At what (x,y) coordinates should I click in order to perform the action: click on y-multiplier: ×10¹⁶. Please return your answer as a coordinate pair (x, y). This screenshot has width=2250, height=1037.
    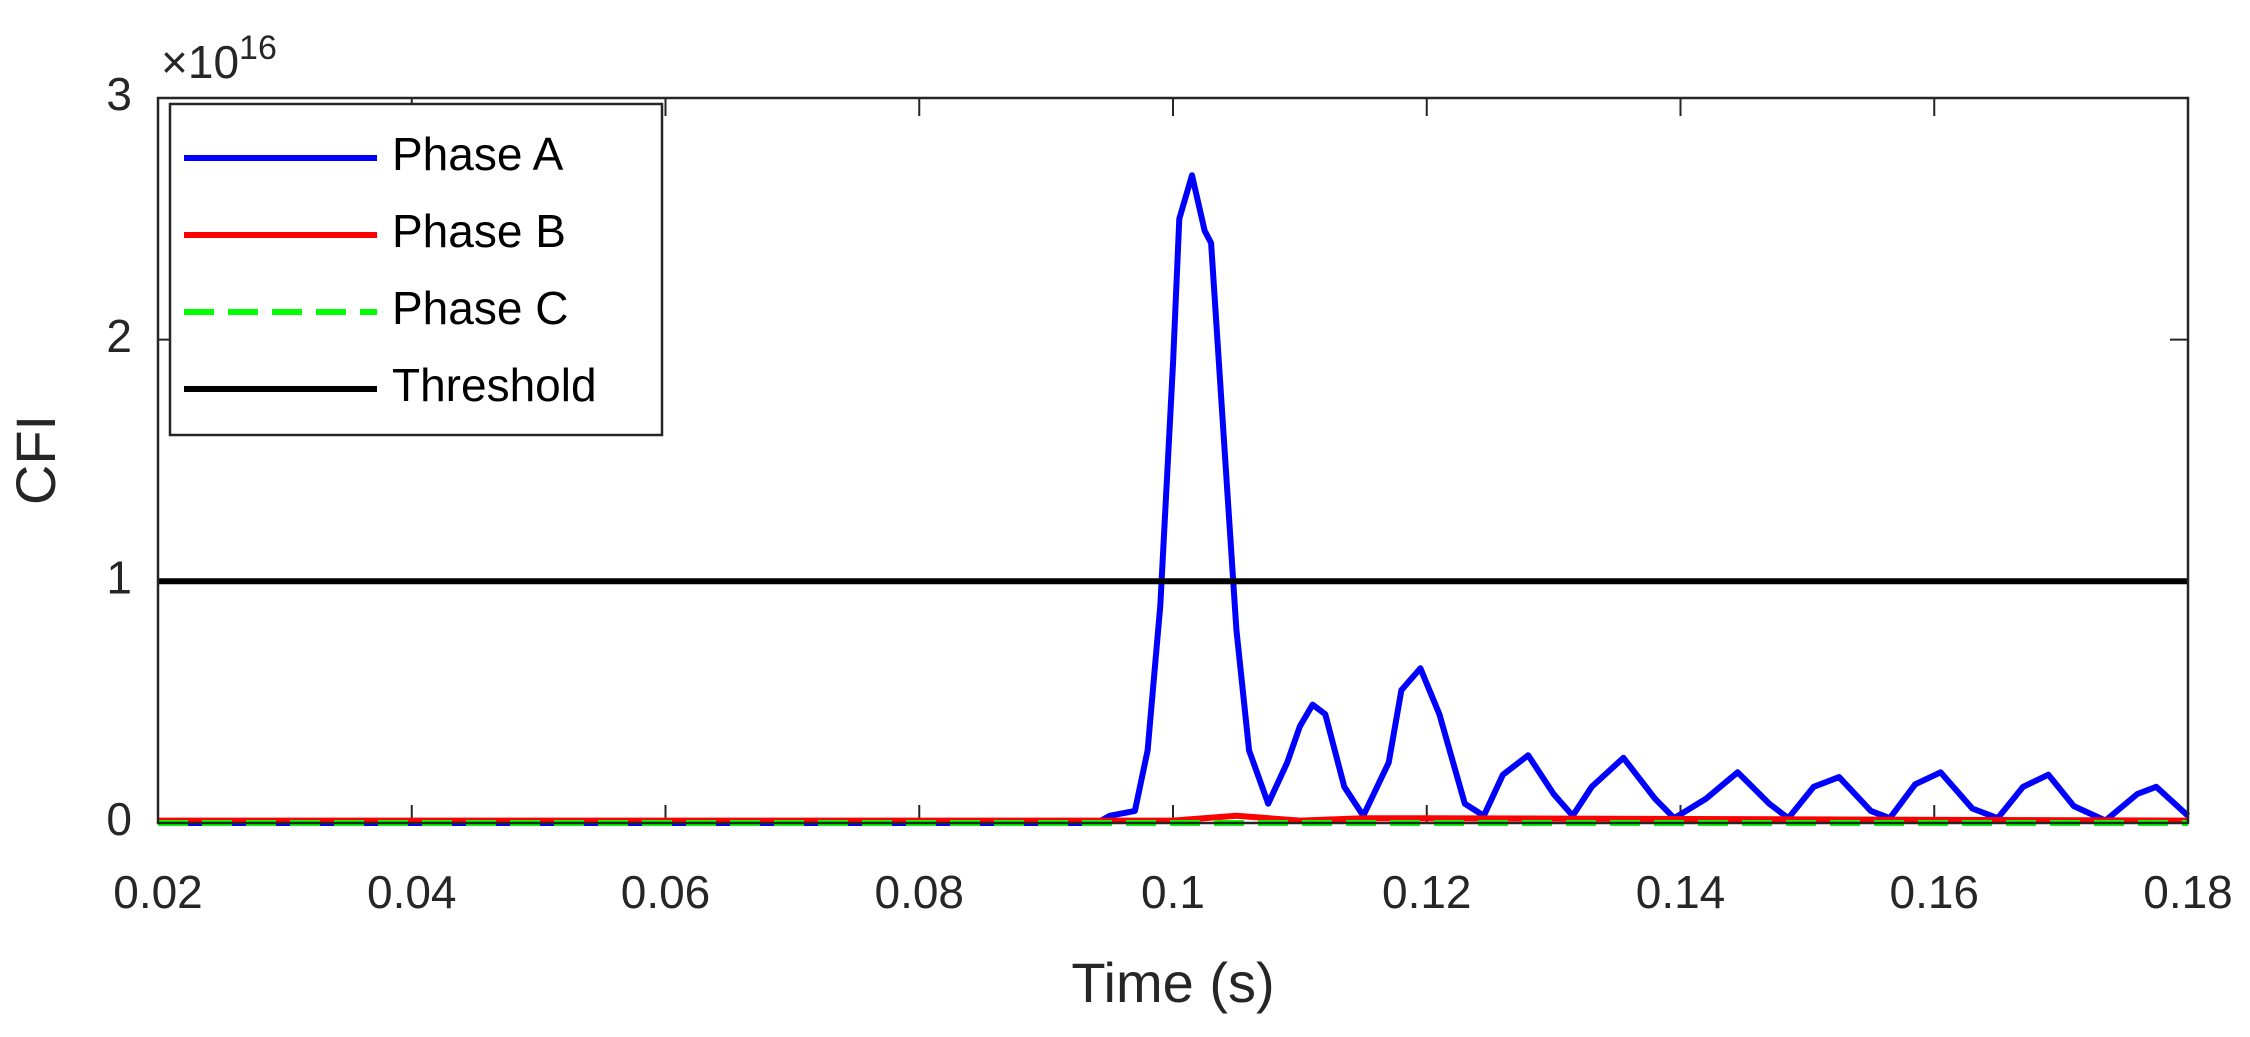
    Looking at the image, I should click on (219, 58).